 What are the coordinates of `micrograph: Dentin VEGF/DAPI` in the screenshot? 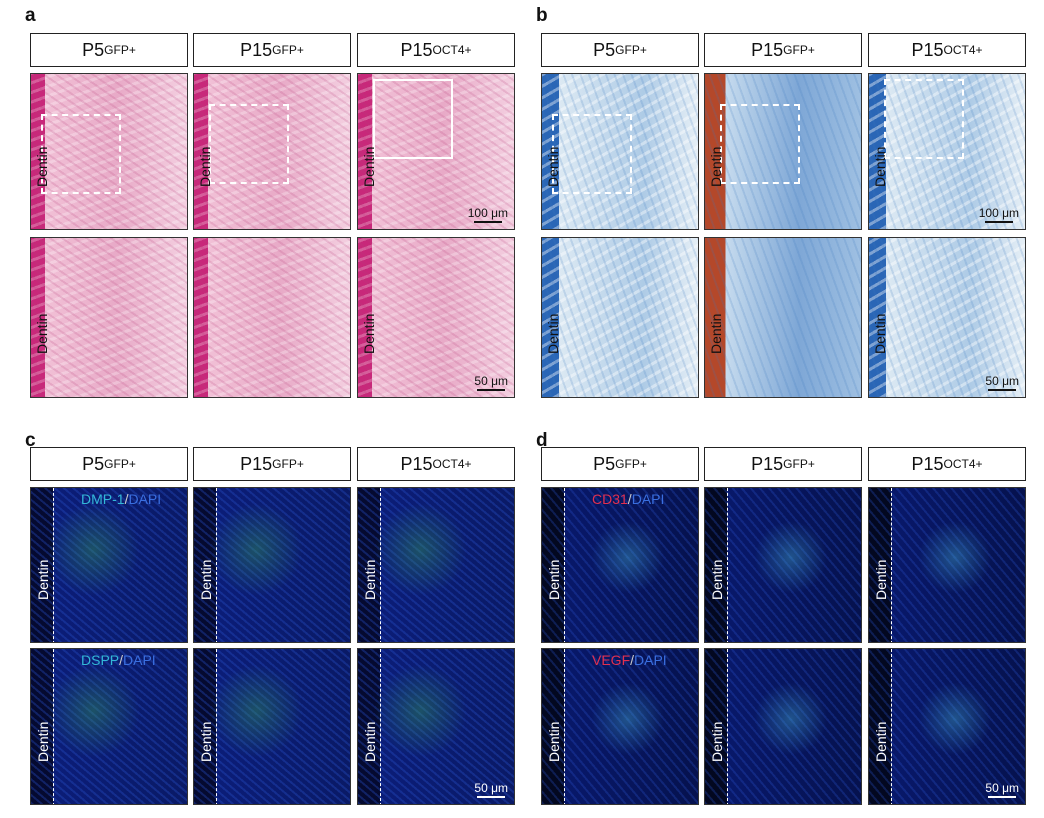 It's located at (620, 726).